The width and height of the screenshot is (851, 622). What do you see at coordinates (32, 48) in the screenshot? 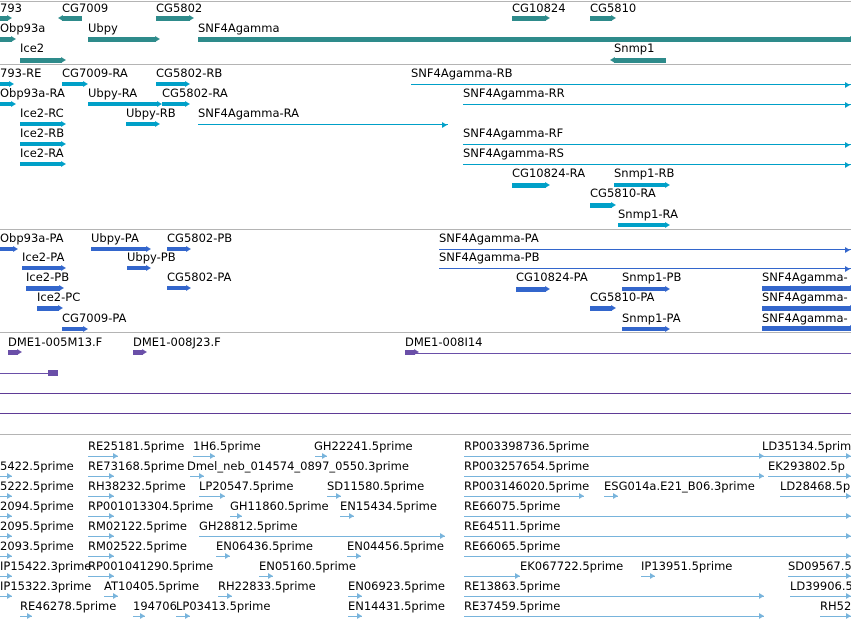
I see `gene-label: Ice2` at bounding box center [32, 48].